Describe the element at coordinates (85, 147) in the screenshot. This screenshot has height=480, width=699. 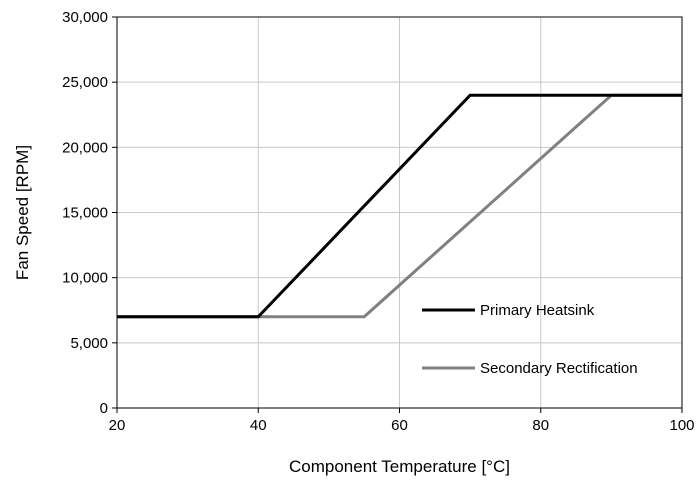
I see `y-tick-label: 20,000` at that location.